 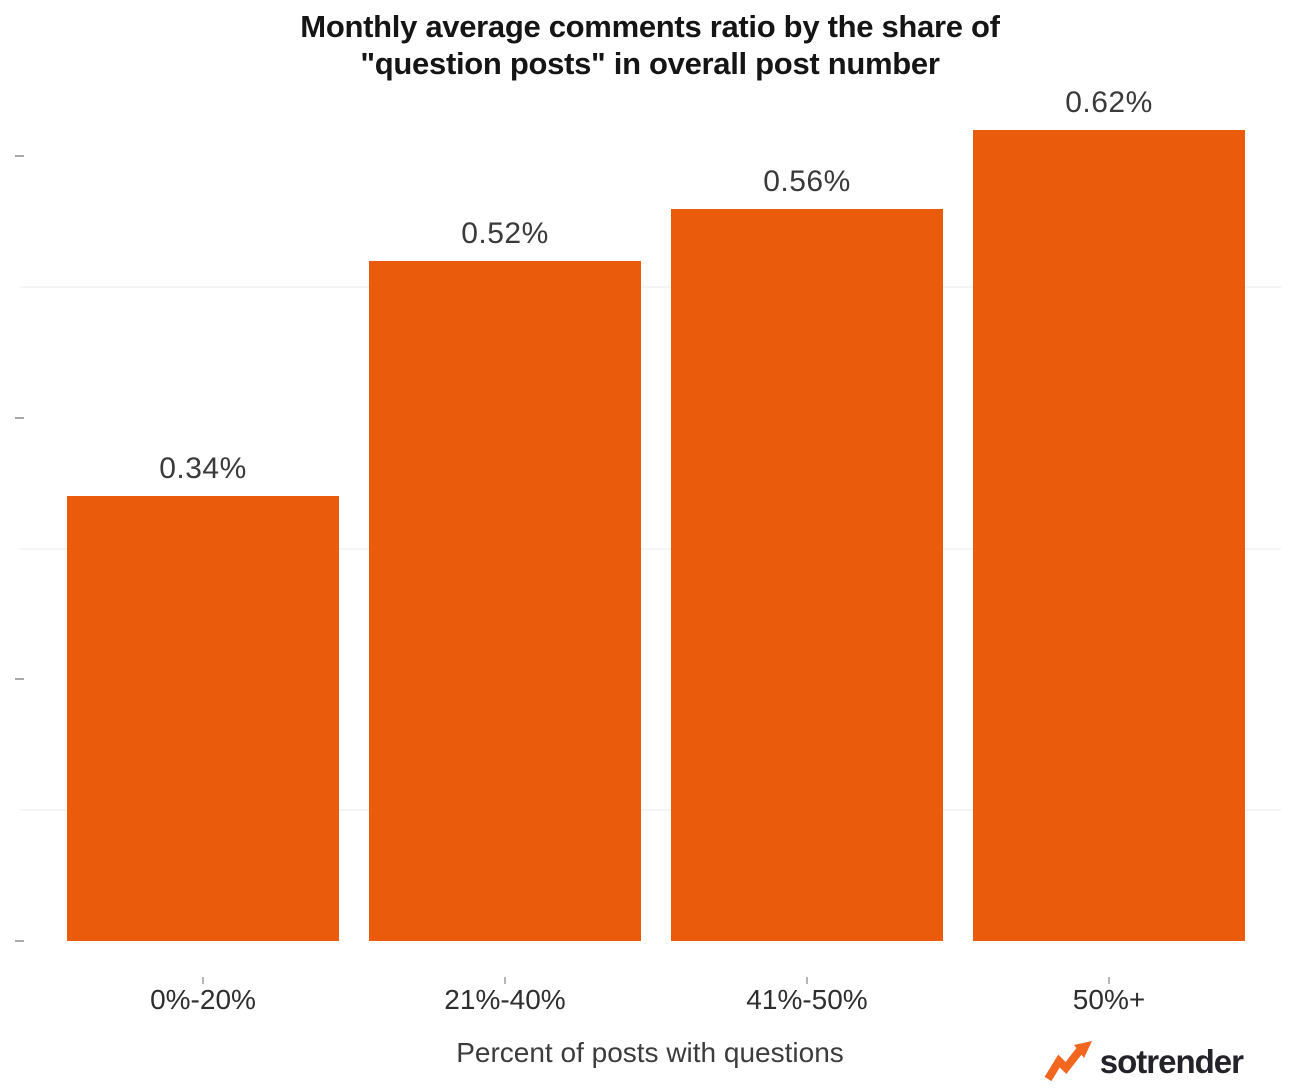 What do you see at coordinates (650, 1052) in the screenshot?
I see `x-axis-title: Percent of posts with questions` at bounding box center [650, 1052].